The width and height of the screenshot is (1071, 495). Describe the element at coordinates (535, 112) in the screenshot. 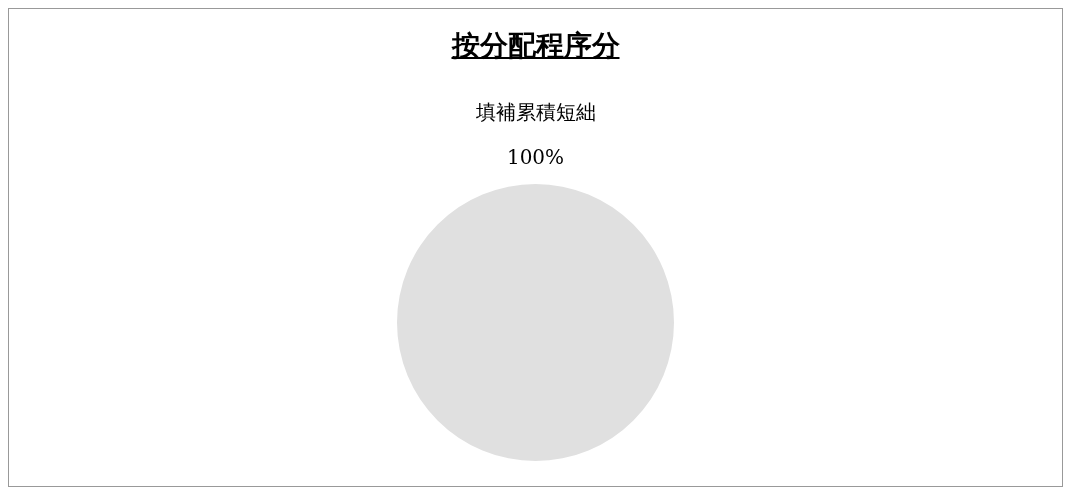

I see `slice-label: 填補累積短絀` at that location.